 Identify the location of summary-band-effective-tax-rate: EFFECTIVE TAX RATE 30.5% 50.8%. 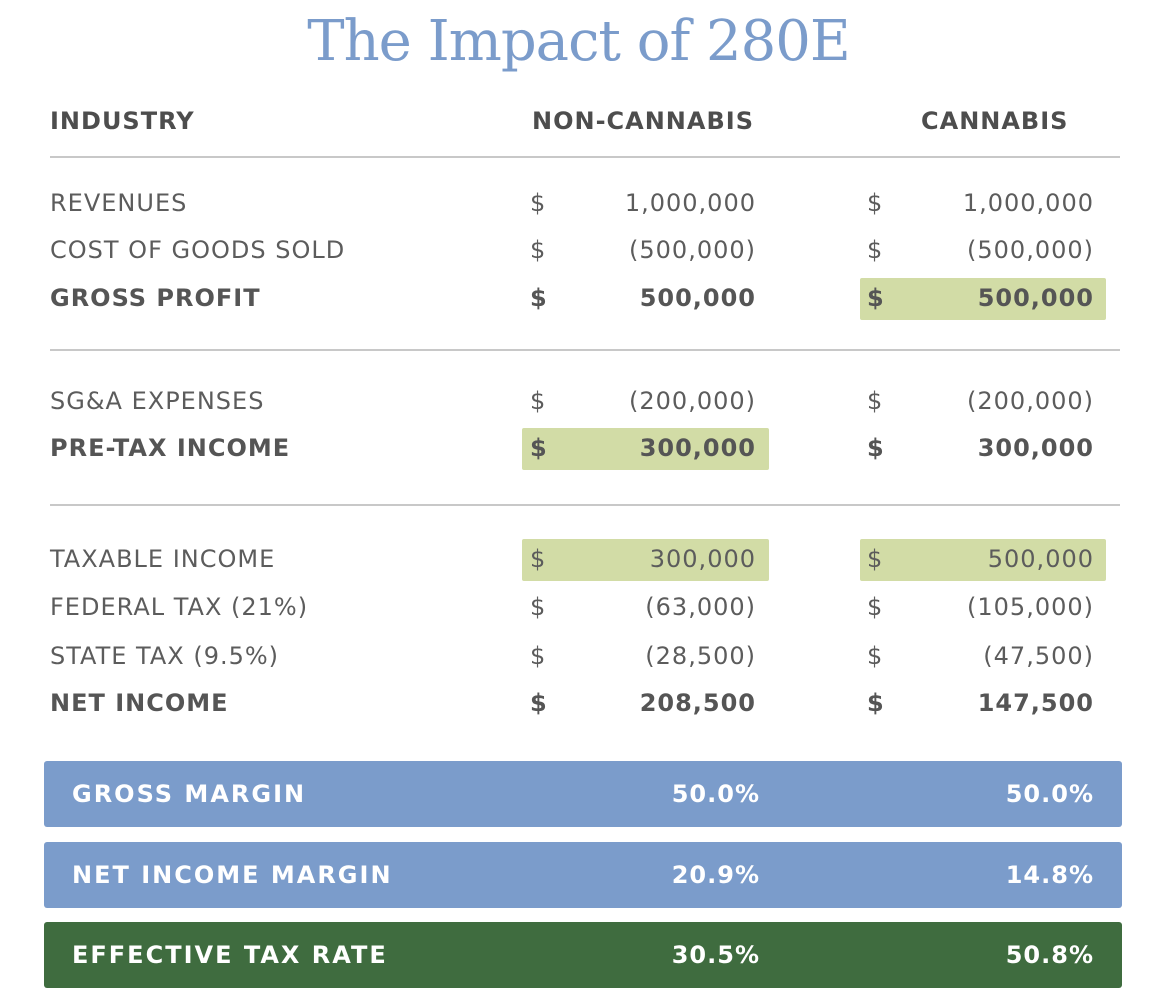
(583, 955).